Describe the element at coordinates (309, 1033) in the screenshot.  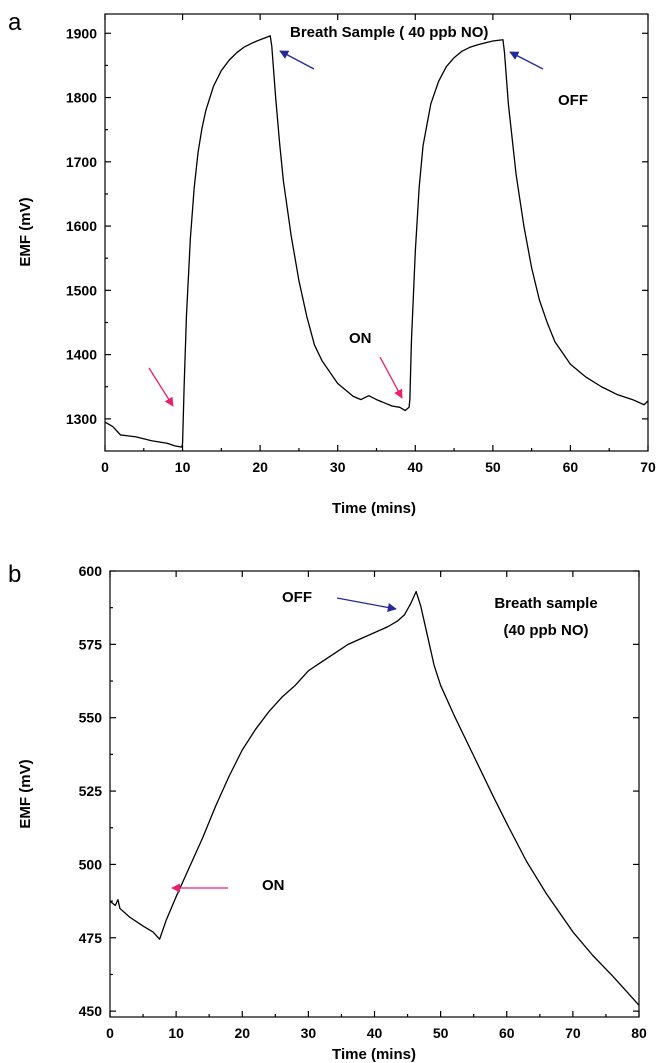
I see `panel-b-x-tick-label: 30` at that location.